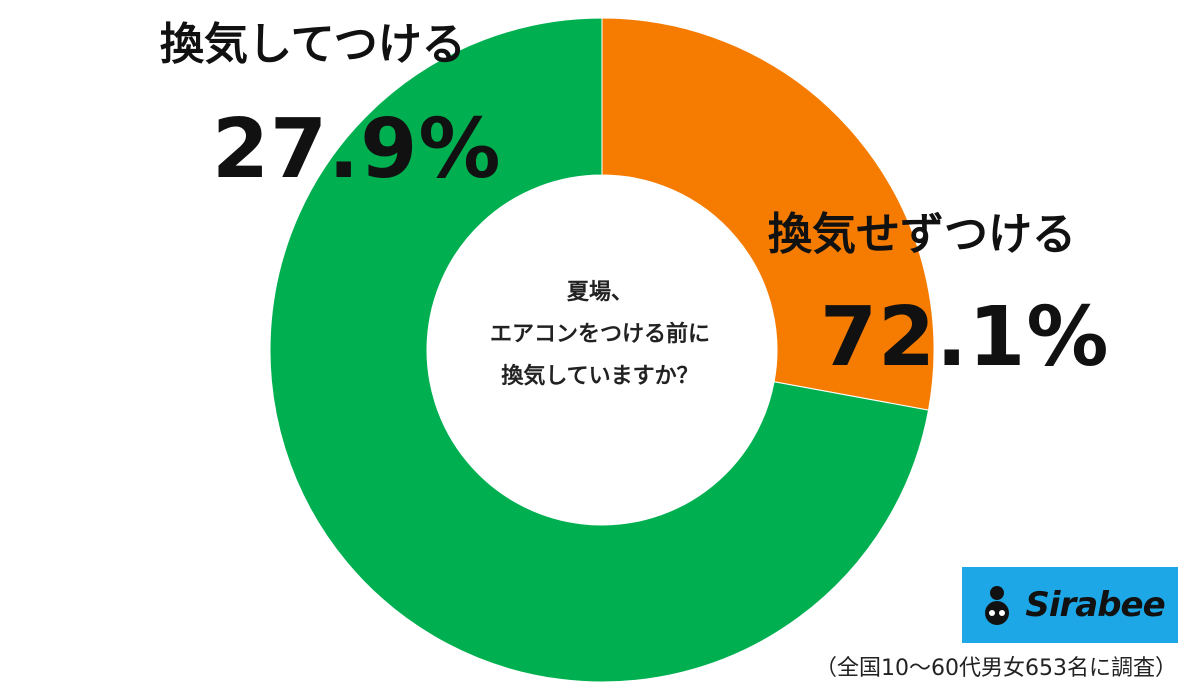 Image resolution: width=1200 pixels, height=692 pixels. What do you see at coordinates (313, 44) in the screenshot?
I see `category-label-ventilate: 換気してつける` at bounding box center [313, 44].